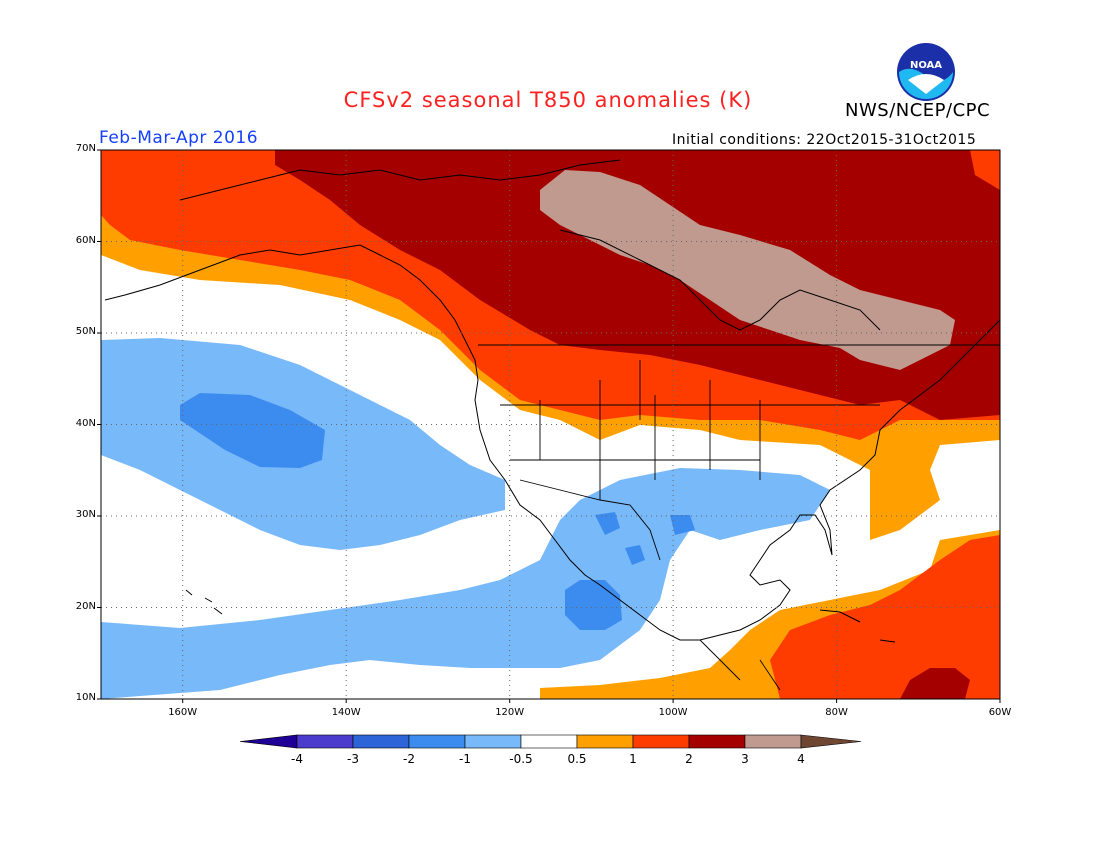  I want to click on lon-label: 120W, so click(510, 712).